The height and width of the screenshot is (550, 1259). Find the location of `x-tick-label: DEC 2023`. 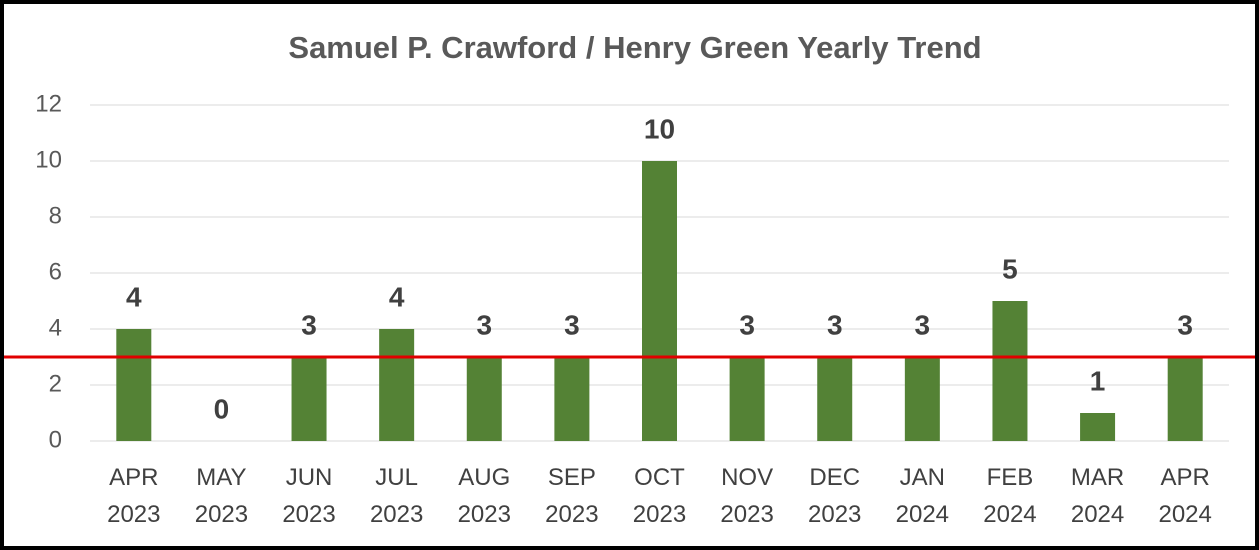

x-tick-label: DEC 2023 is located at coordinates (835, 496).